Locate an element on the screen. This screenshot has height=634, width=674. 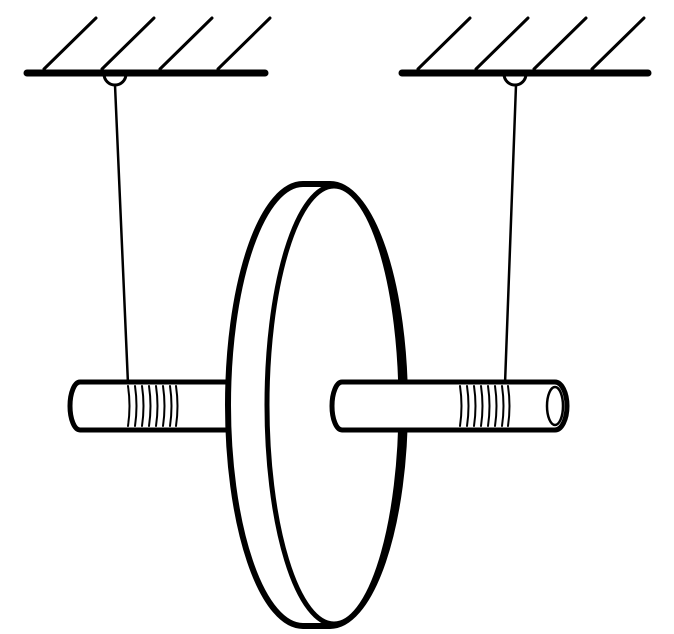
right-ceiling is located at coordinates (525, 51).